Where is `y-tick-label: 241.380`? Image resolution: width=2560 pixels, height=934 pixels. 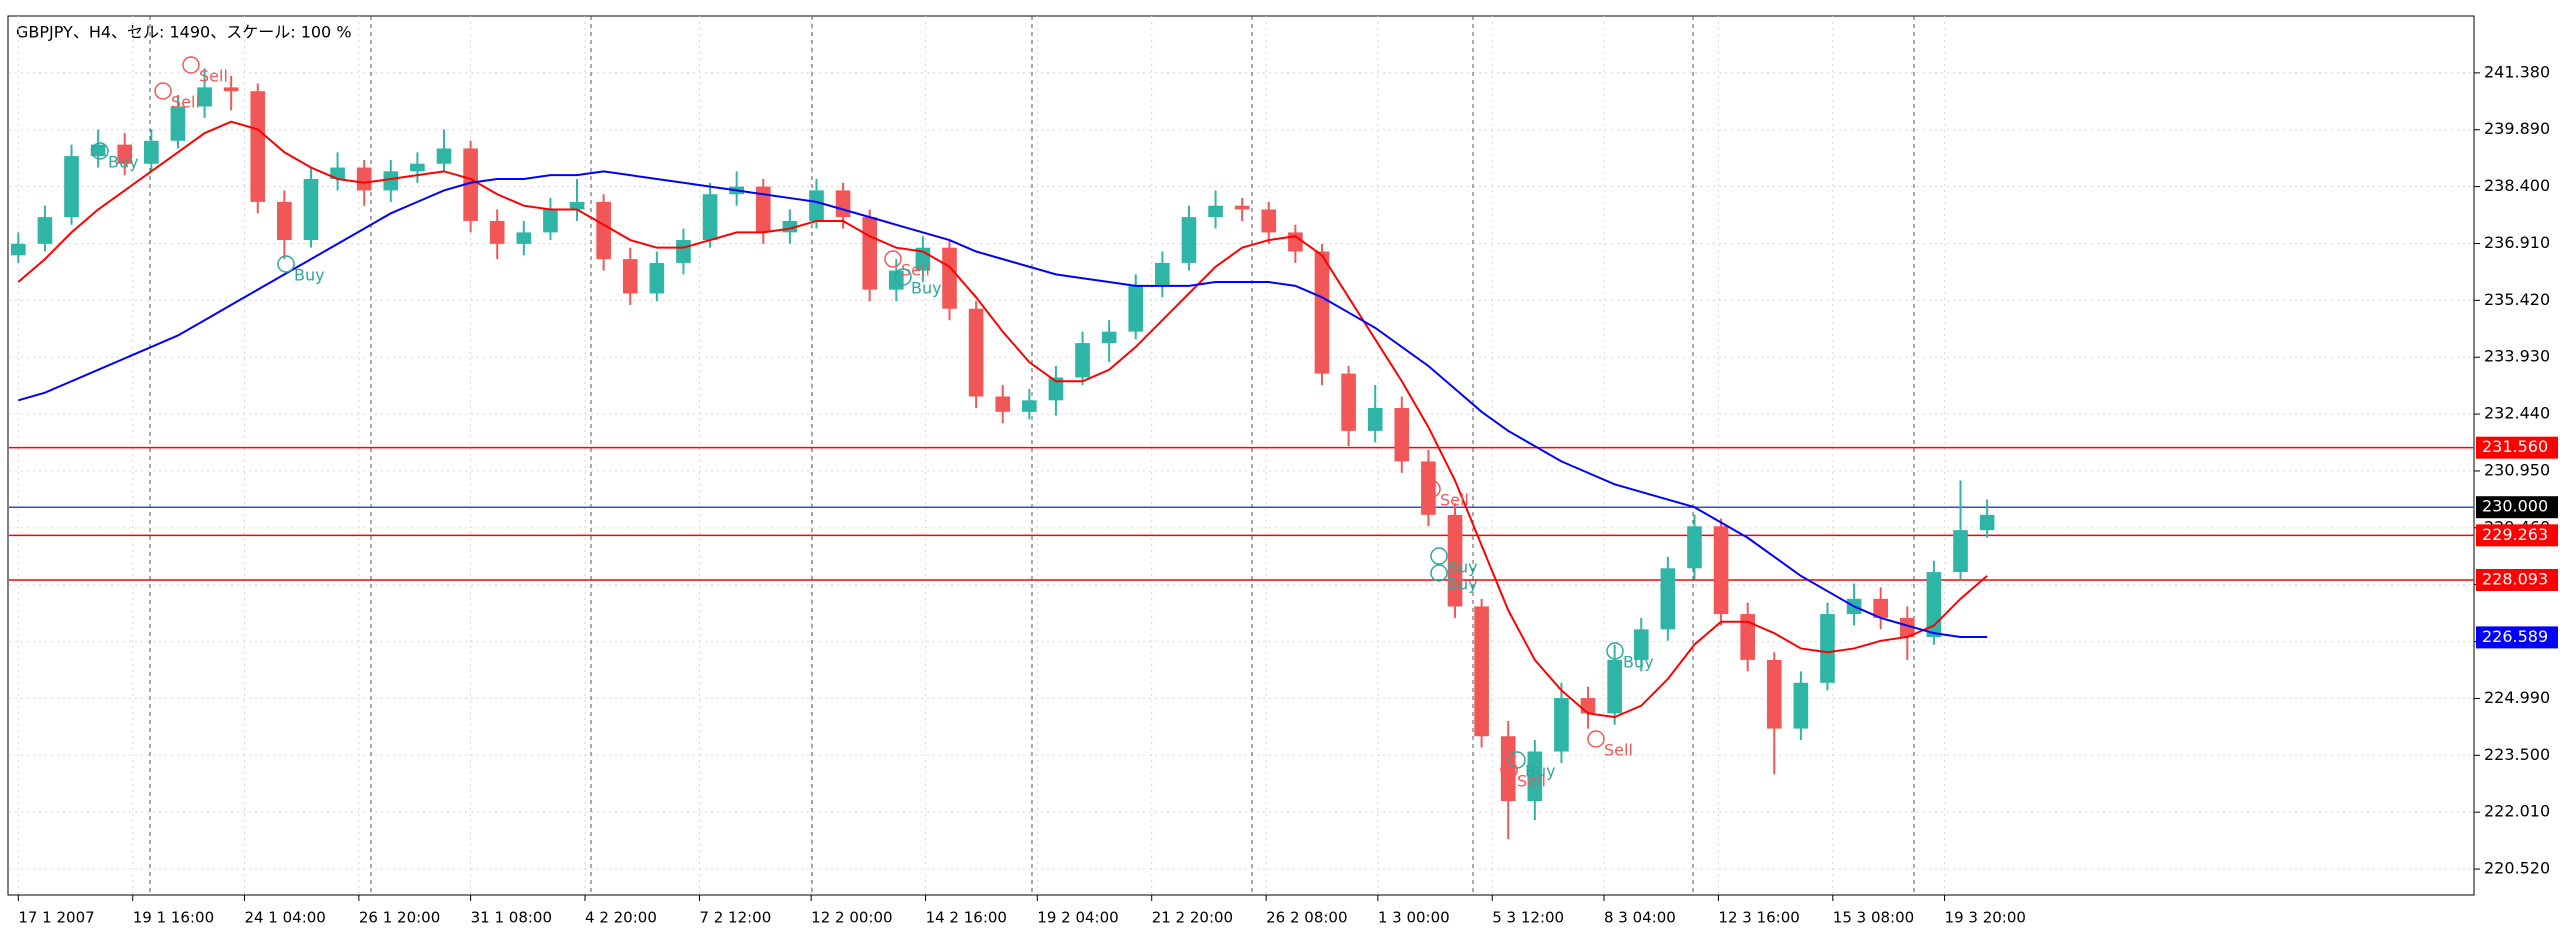
y-tick-label: 241.380 is located at coordinates (2517, 71).